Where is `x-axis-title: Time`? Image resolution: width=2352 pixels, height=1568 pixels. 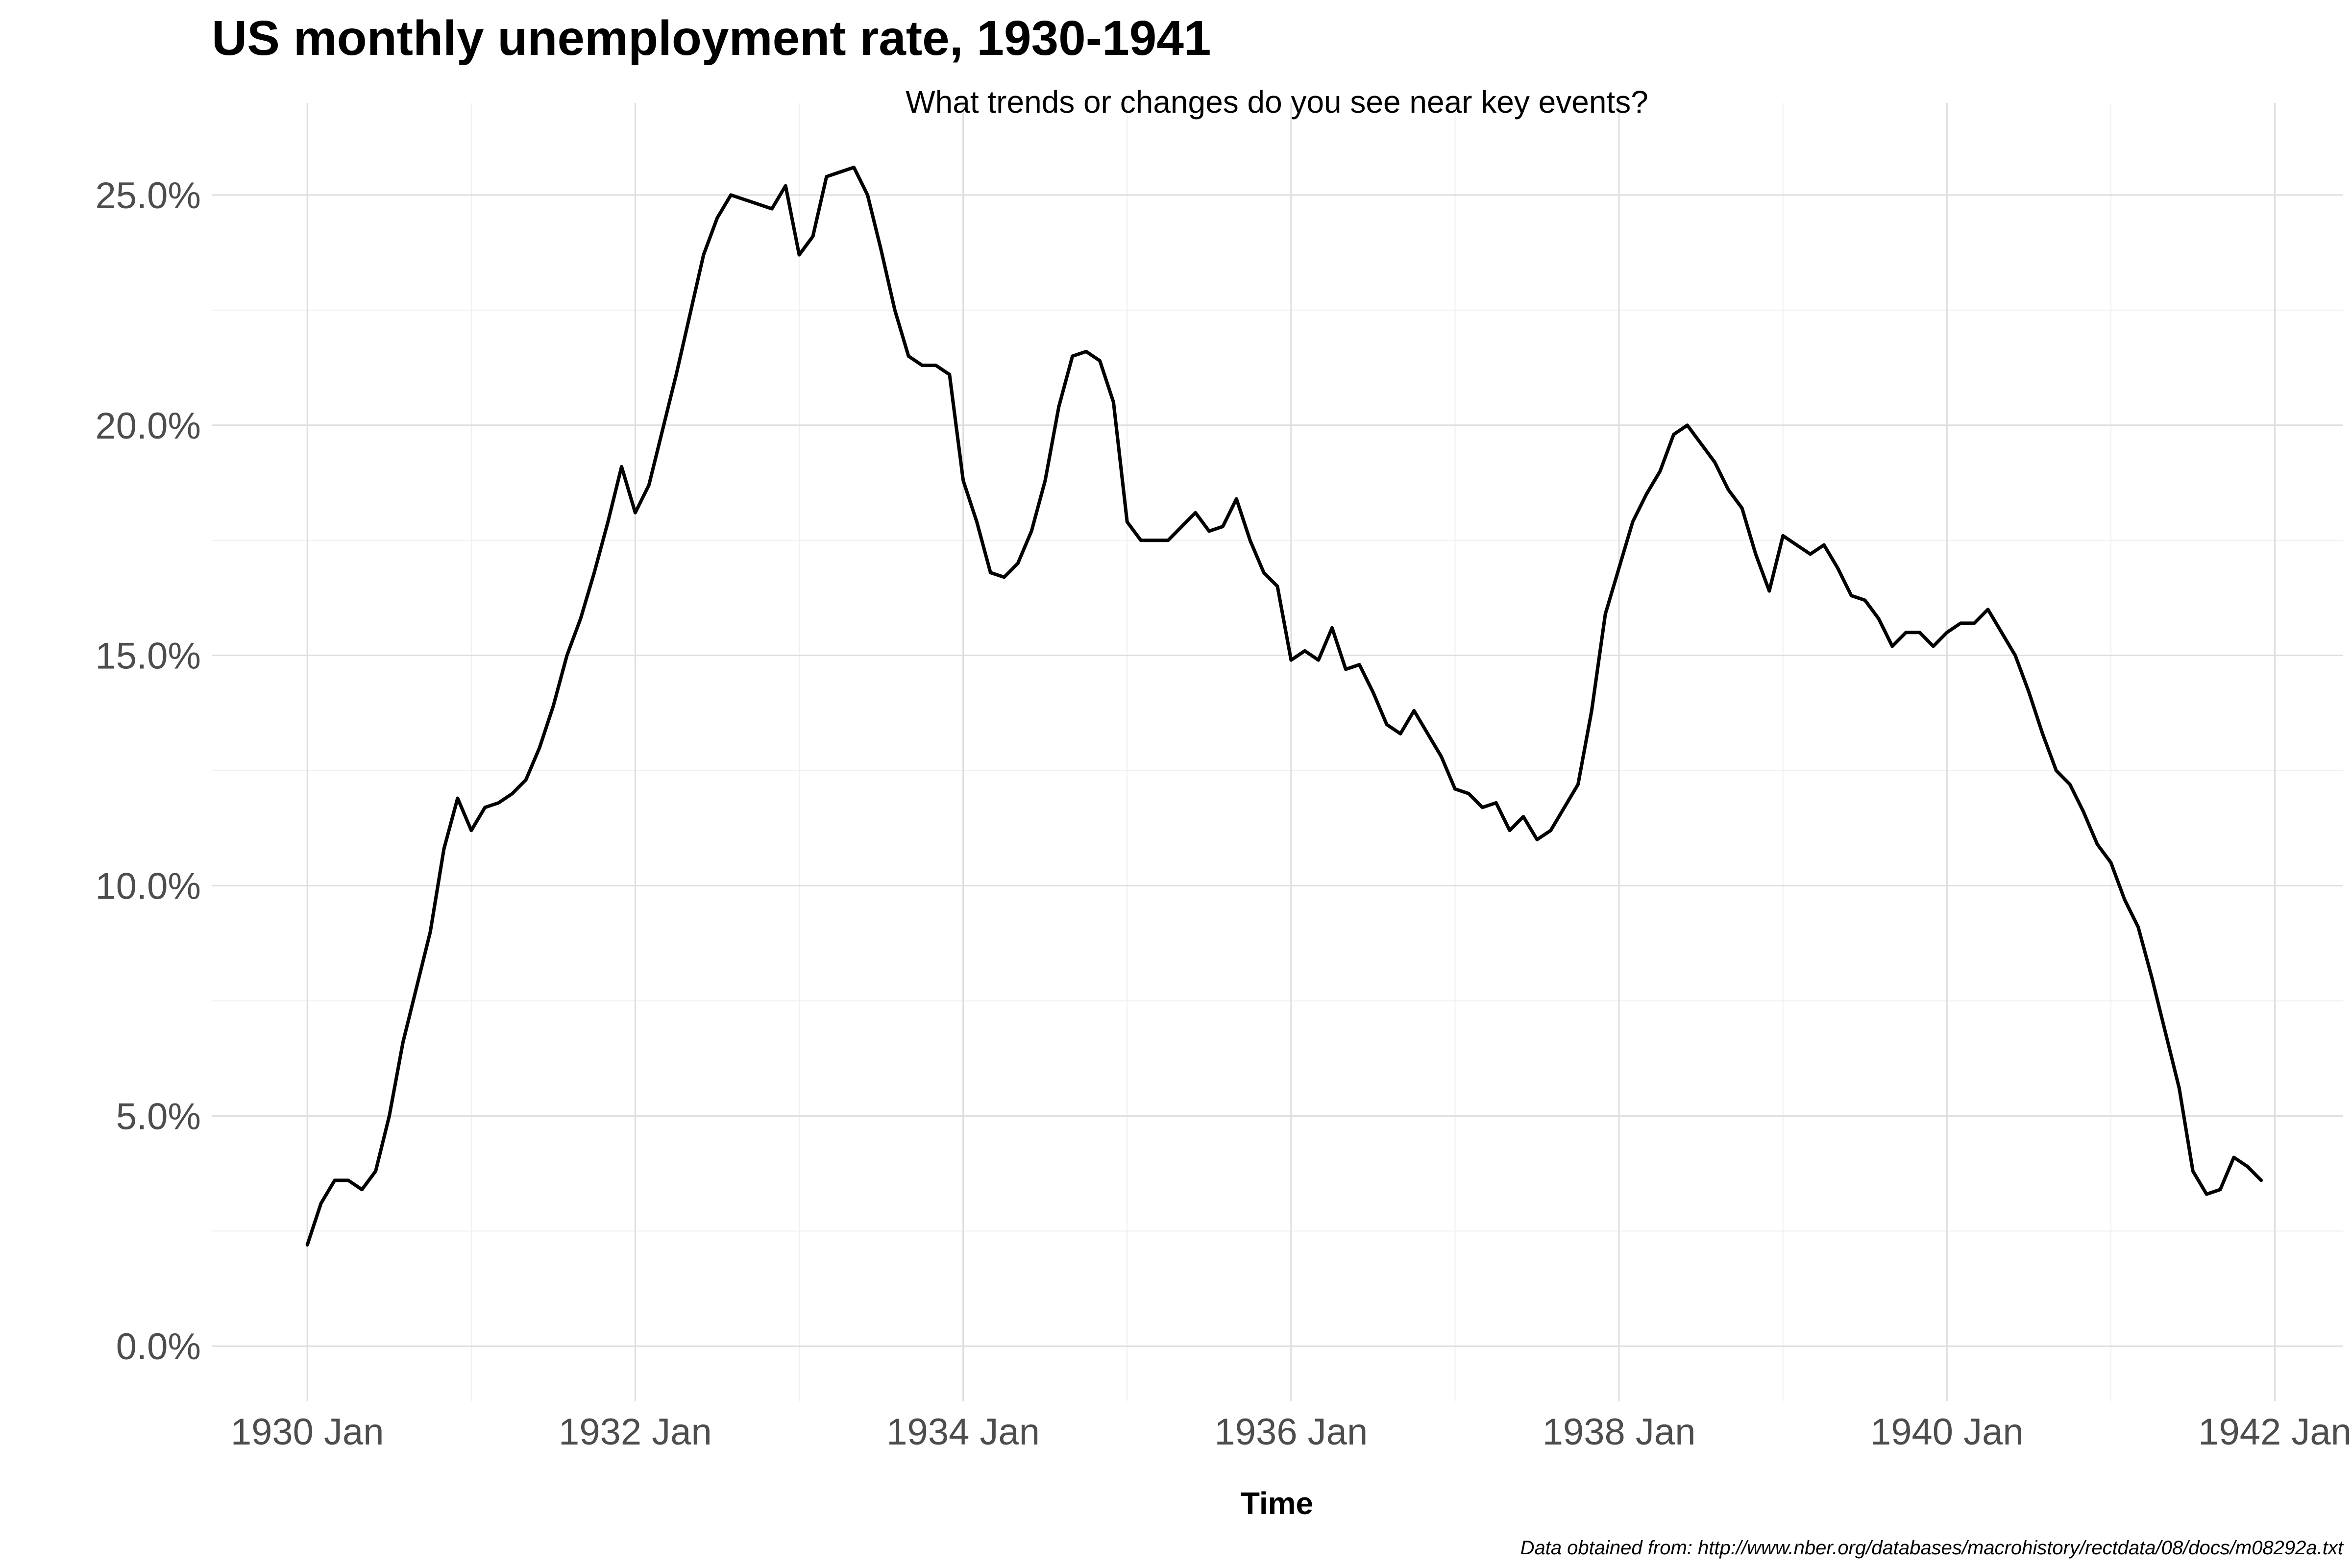
x-axis-title: Time is located at coordinates (1277, 1503).